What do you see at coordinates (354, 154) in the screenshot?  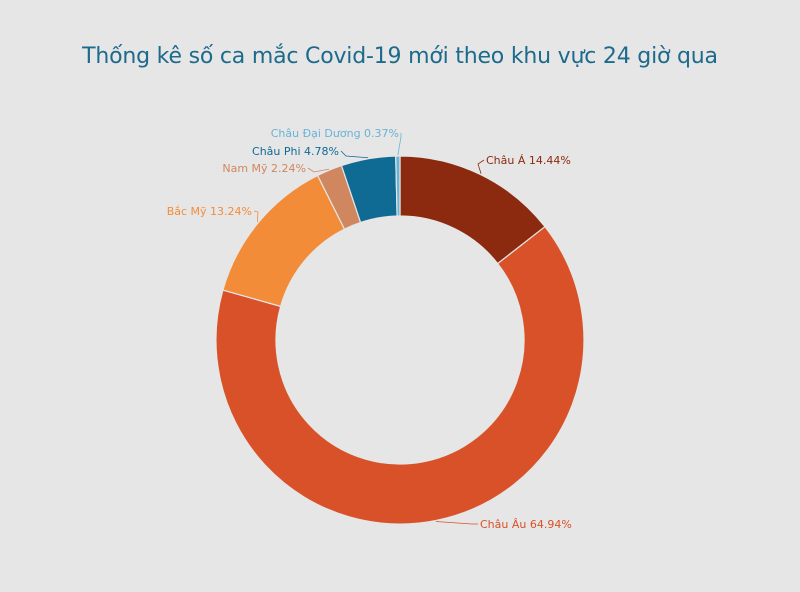 I see `leader-line-chau-phi` at bounding box center [354, 154].